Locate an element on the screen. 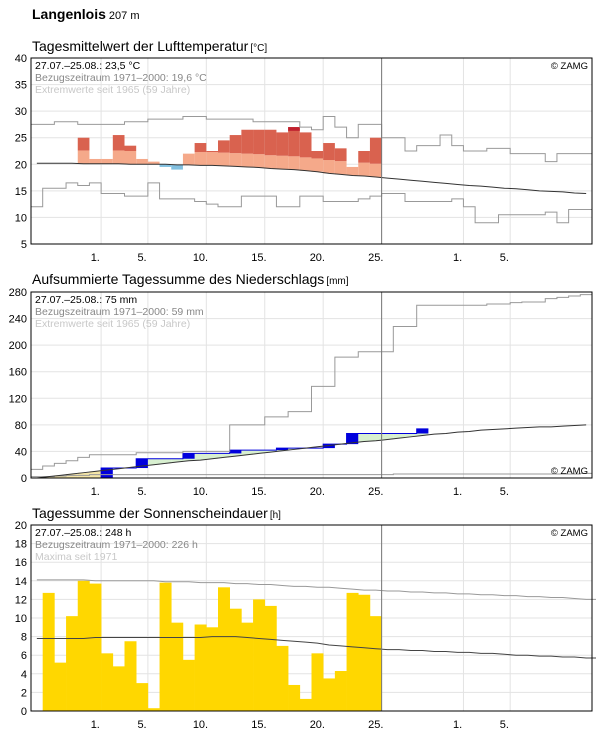 This screenshot has height=729, width=596. temperature-x-tick-label: 20. is located at coordinates (317, 258).